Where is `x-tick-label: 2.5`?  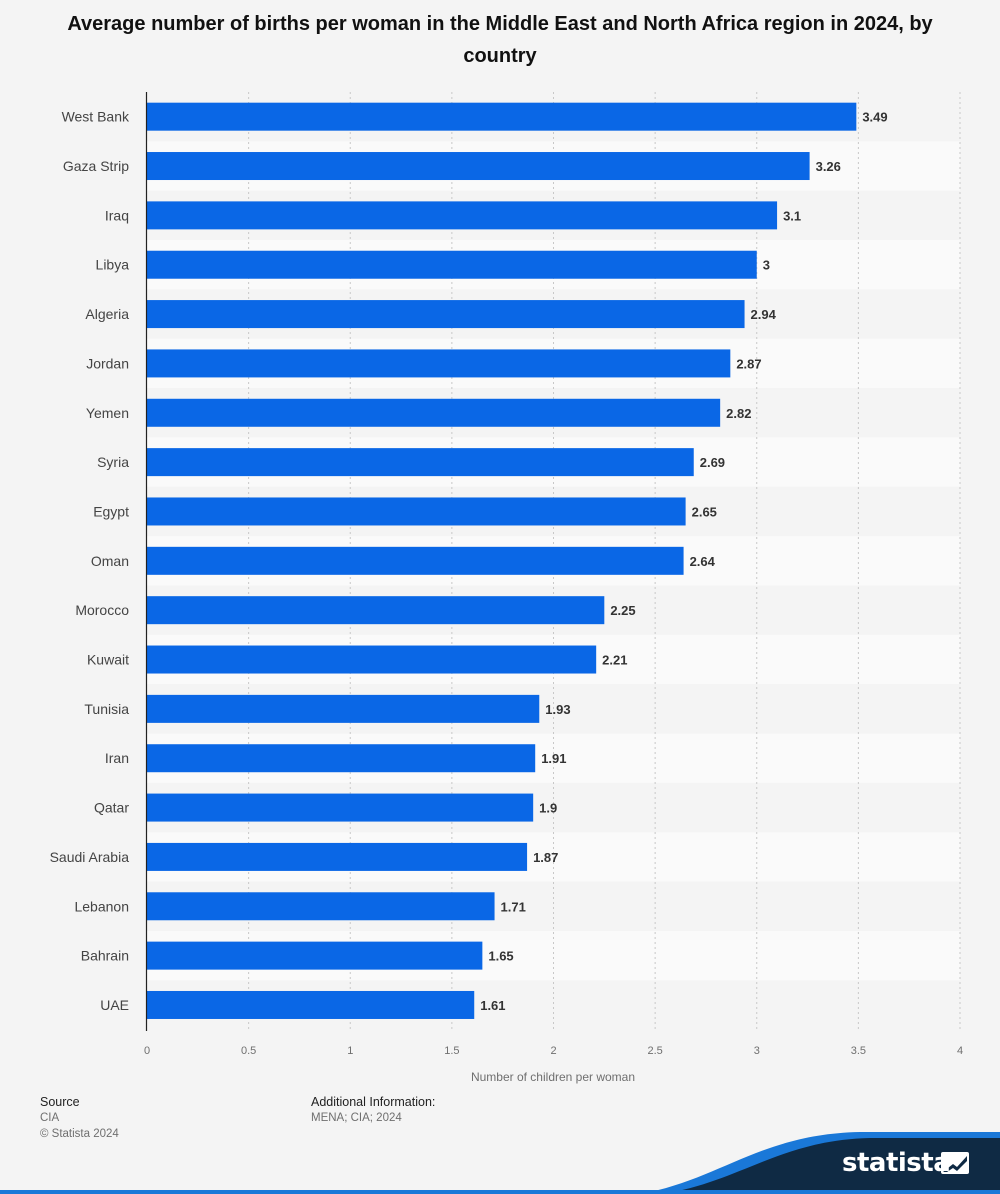
x-tick-label: 2.5 is located at coordinates (654, 1051).